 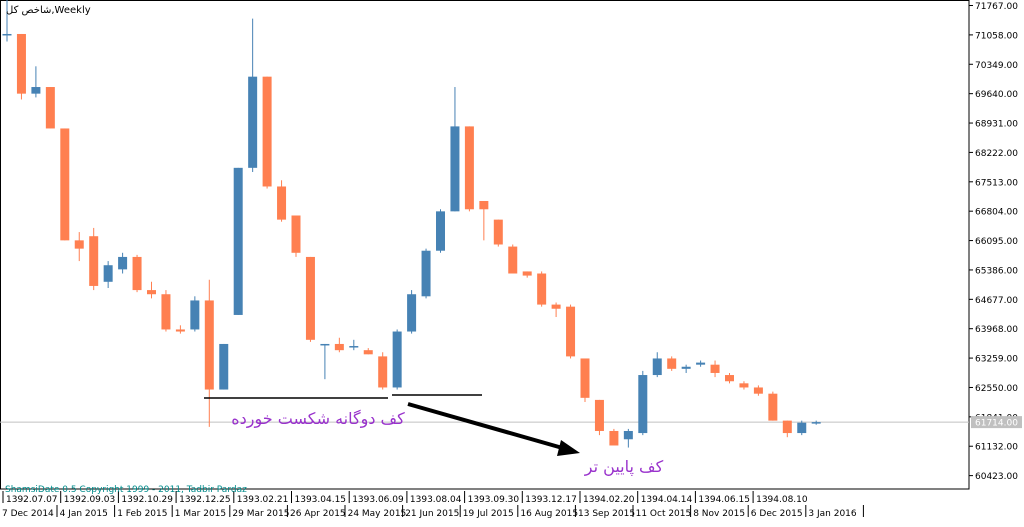 What do you see at coordinates (549, 514) in the screenshot?
I see `x-tick-label-bottom: 16 Aug 2015` at bounding box center [549, 514].